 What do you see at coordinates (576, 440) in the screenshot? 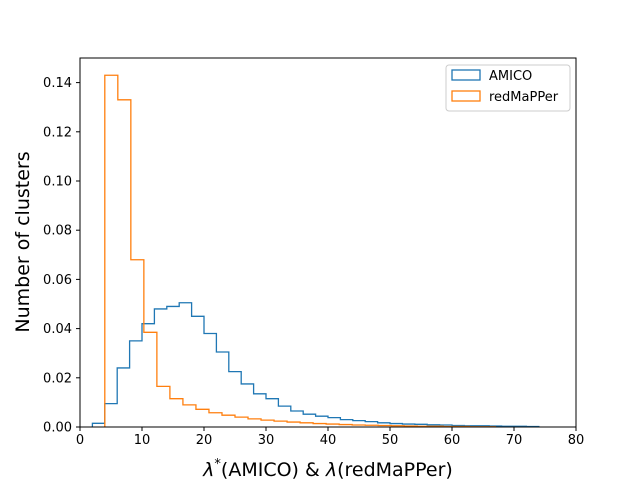
I see `x-tick-label: 80` at bounding box center [576, 440].